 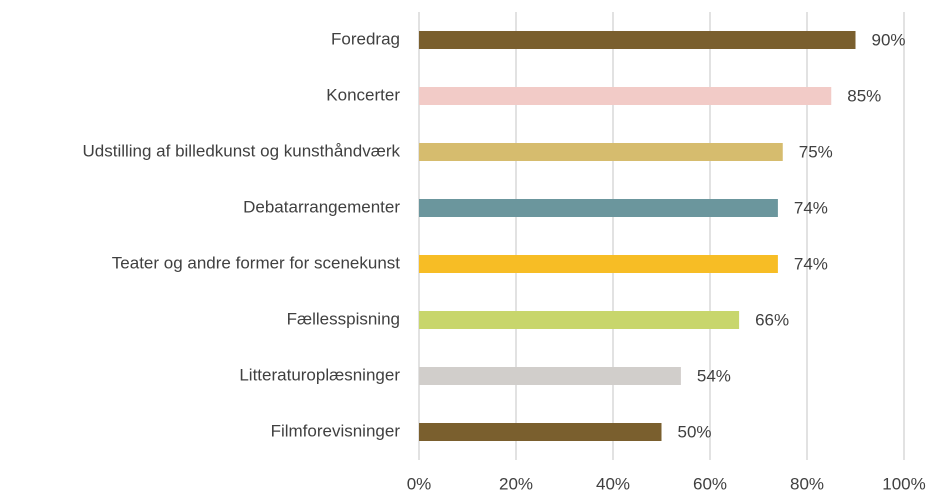 What do you see at coordinates (710, 483) in the screenshot?
I see `x-tick-label: 60%` at bounding box center [710, 483].